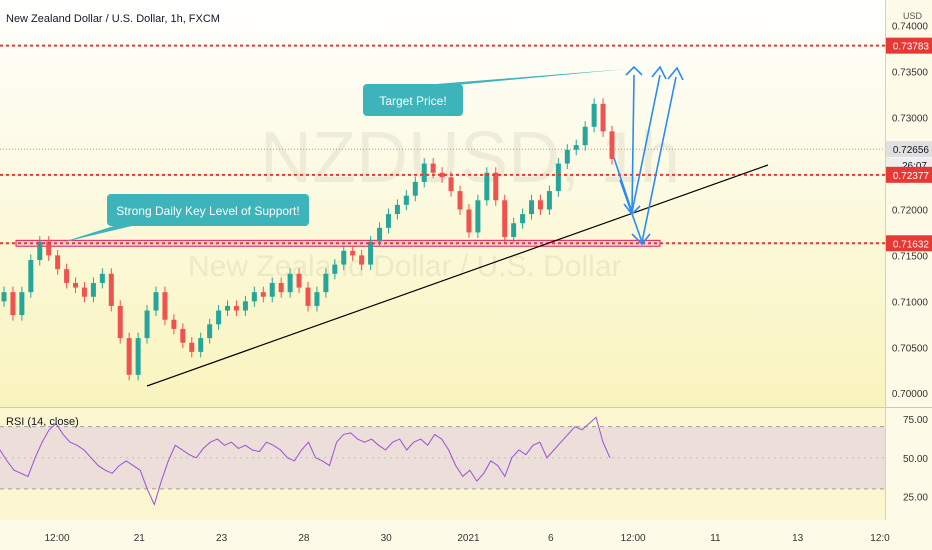  What do you see at coordinates (880, 538) in the screenshot?
I see `time-tick-label: 12:0` at bounding box center [880, 538].